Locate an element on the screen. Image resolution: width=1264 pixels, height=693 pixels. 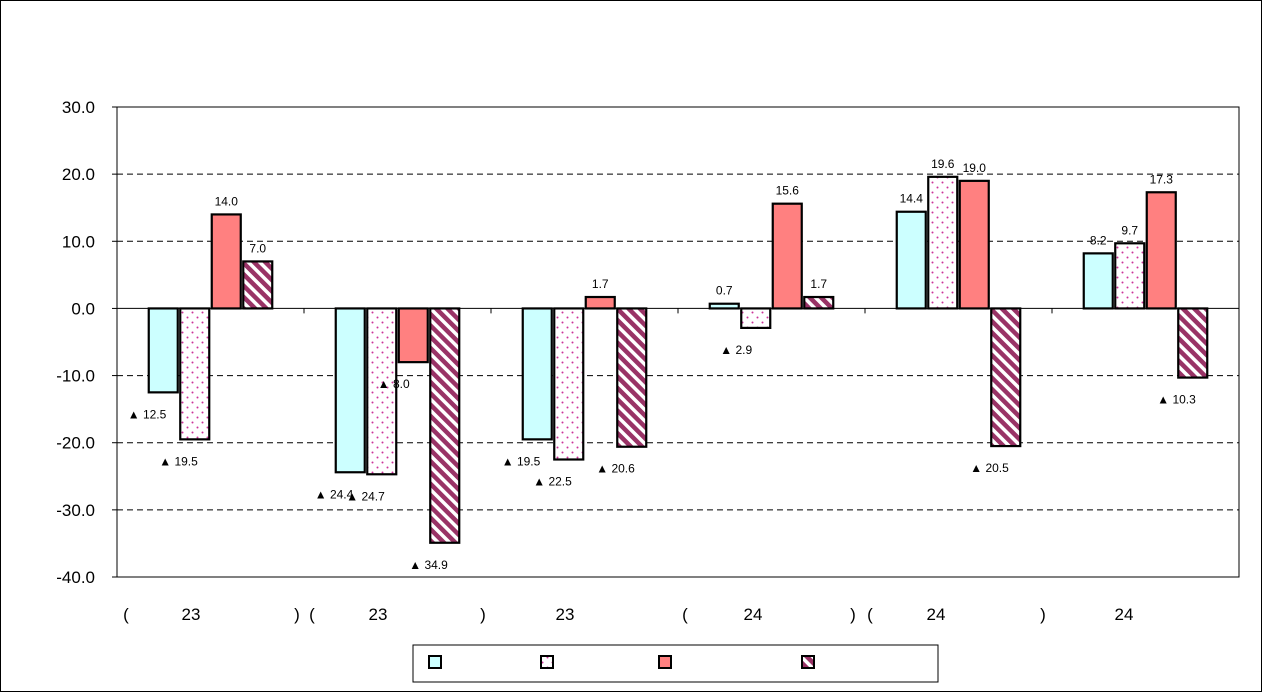
y-tick-label: -20.0 is located at coordinates (75, 443).